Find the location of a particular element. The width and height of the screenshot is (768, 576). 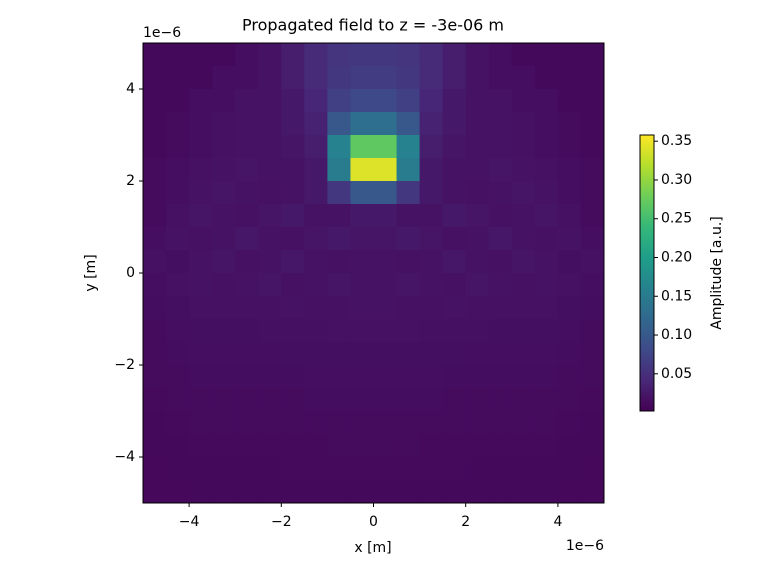

colorbar-tick-label: 0.10 is located at coordinates (676, 335).